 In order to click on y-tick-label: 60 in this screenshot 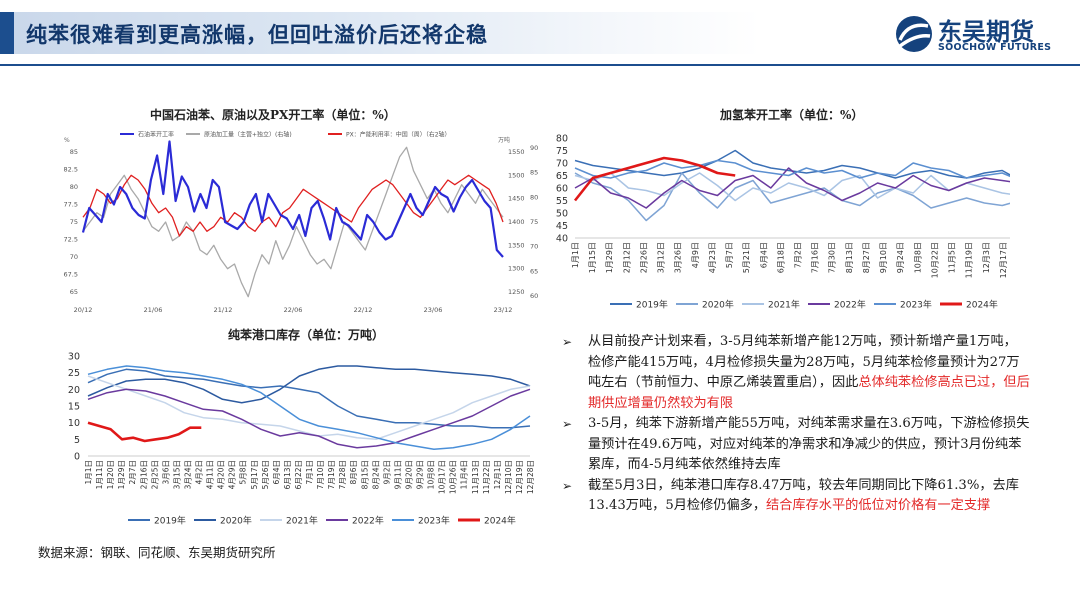, I will do `click(562, 189)`.